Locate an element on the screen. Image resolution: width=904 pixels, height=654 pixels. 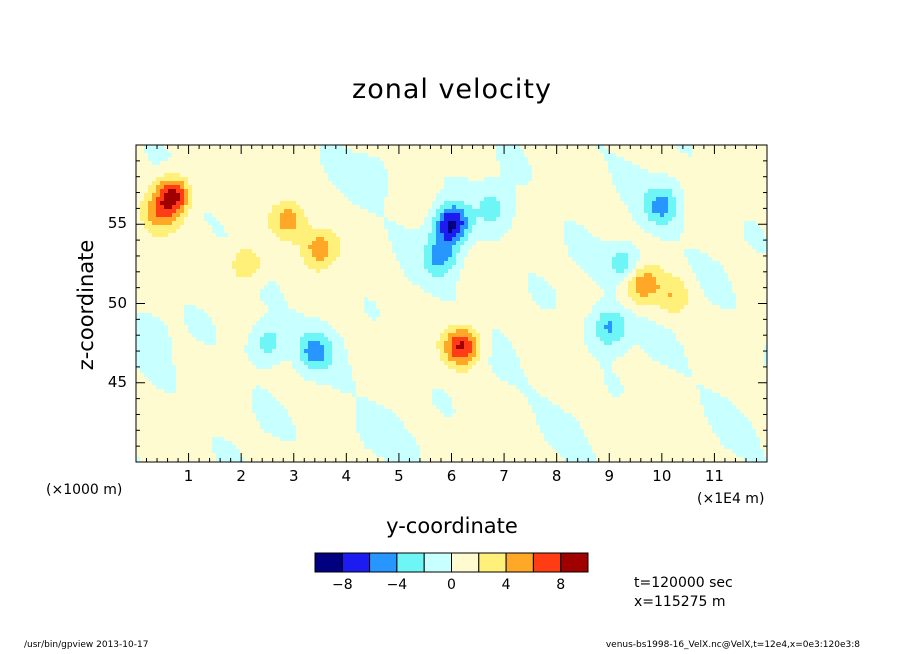
x-tick-label: 8 is located at coordinates (556, 476).